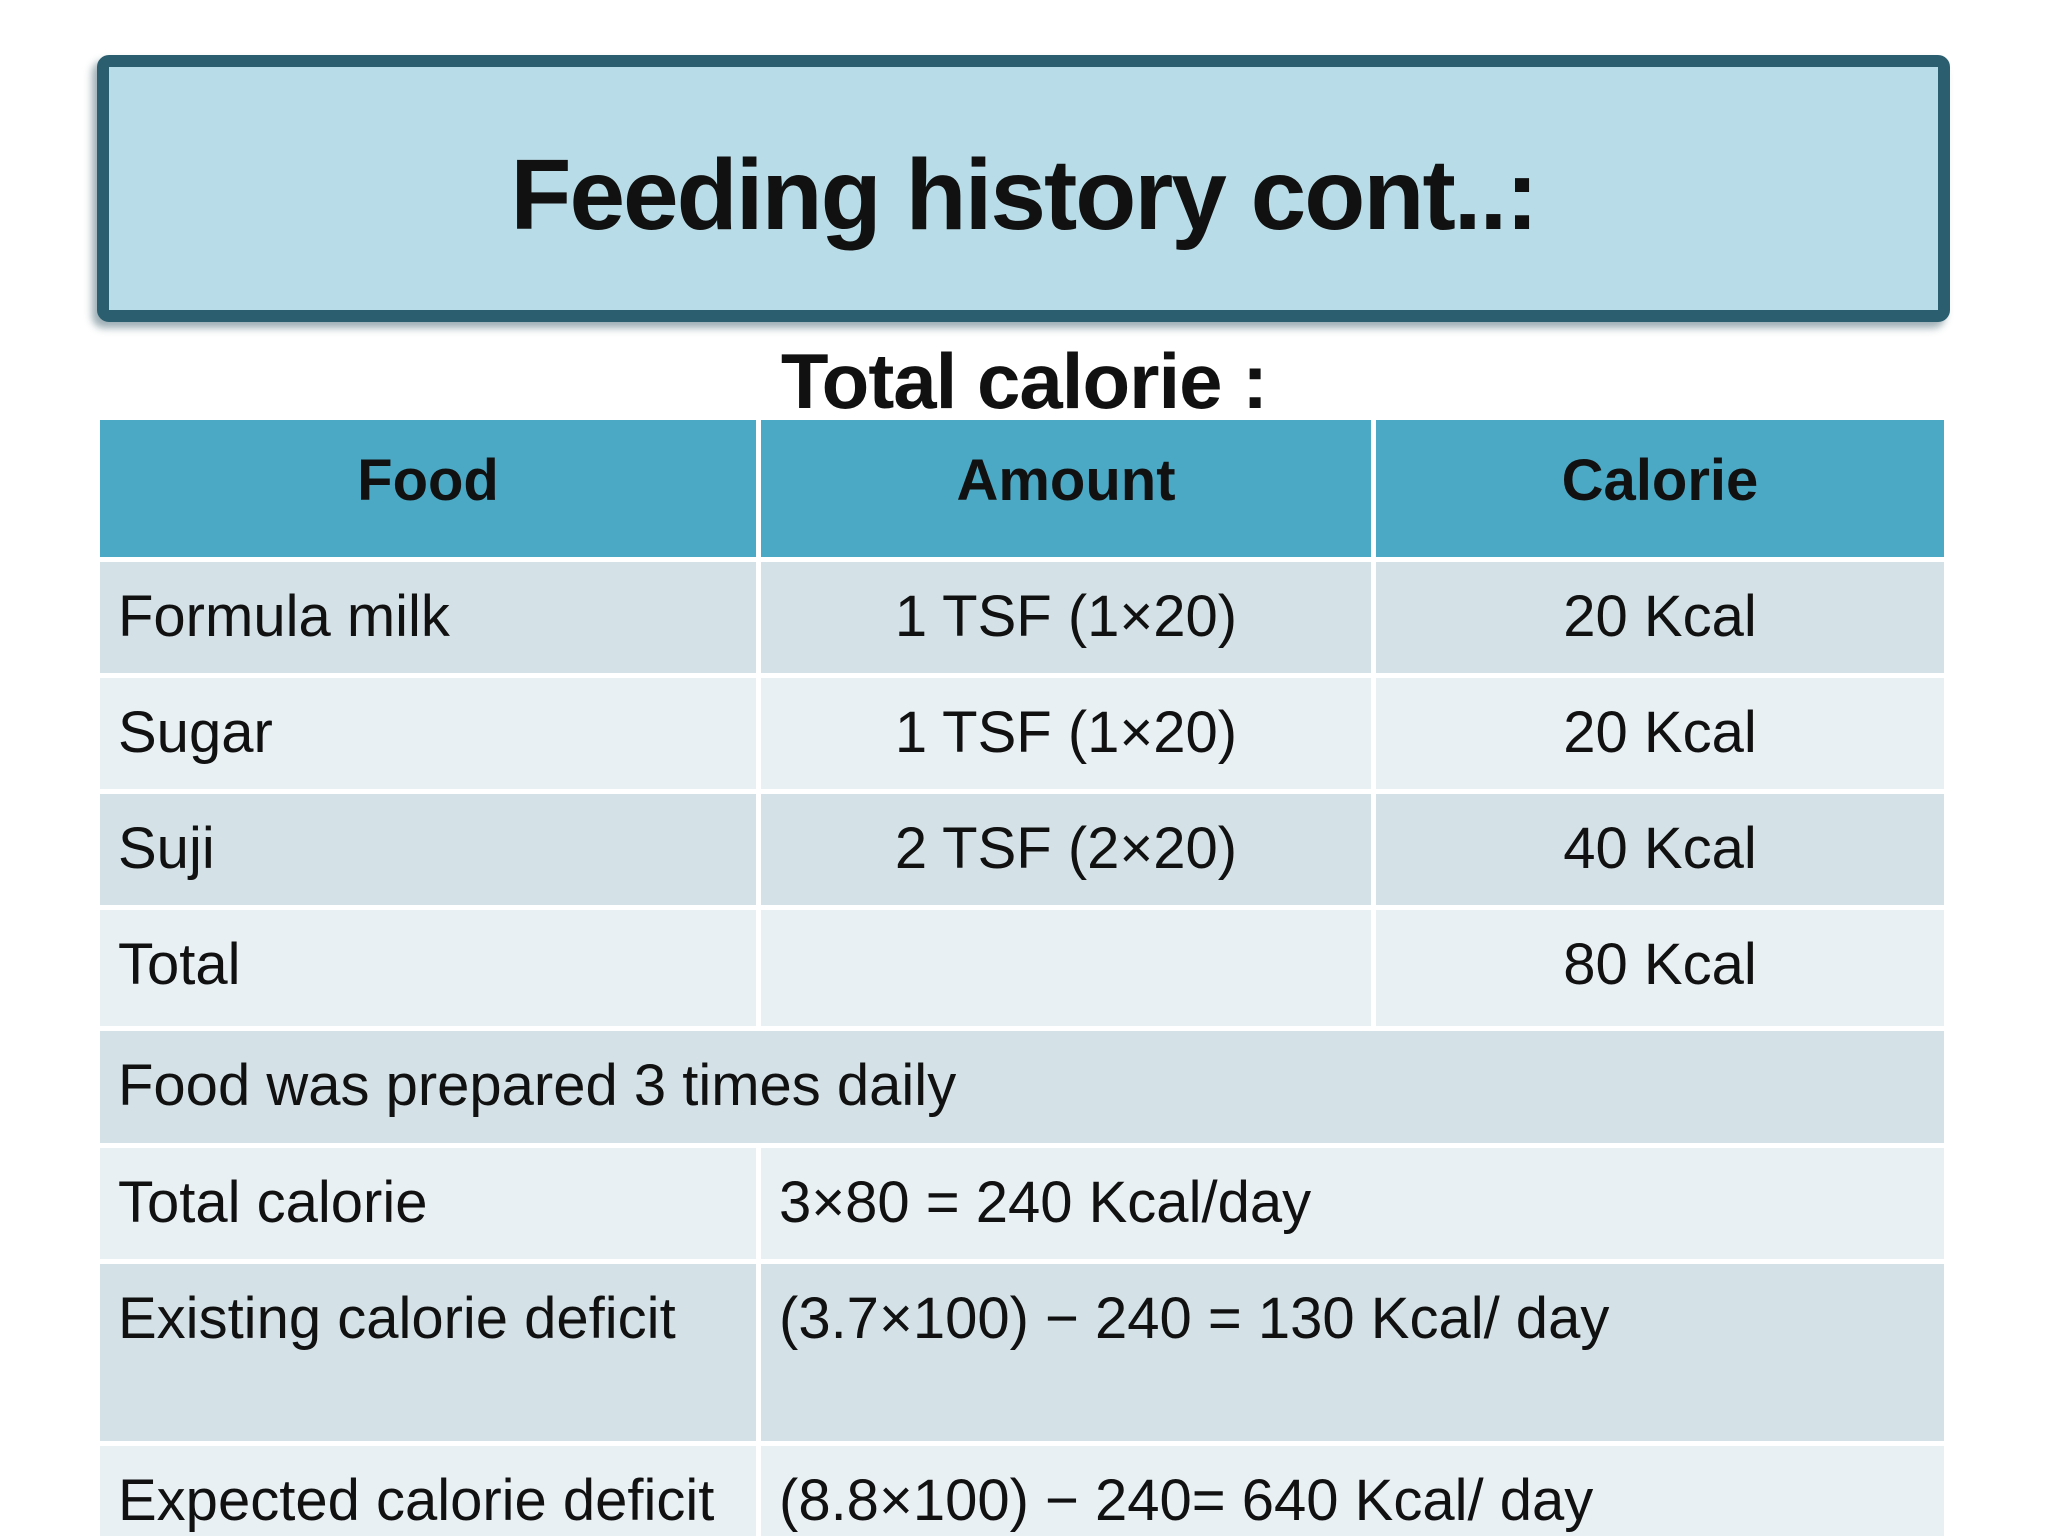  I want to click on note-cell: Food was prepared 3 times daily, so click(1022, 1087).